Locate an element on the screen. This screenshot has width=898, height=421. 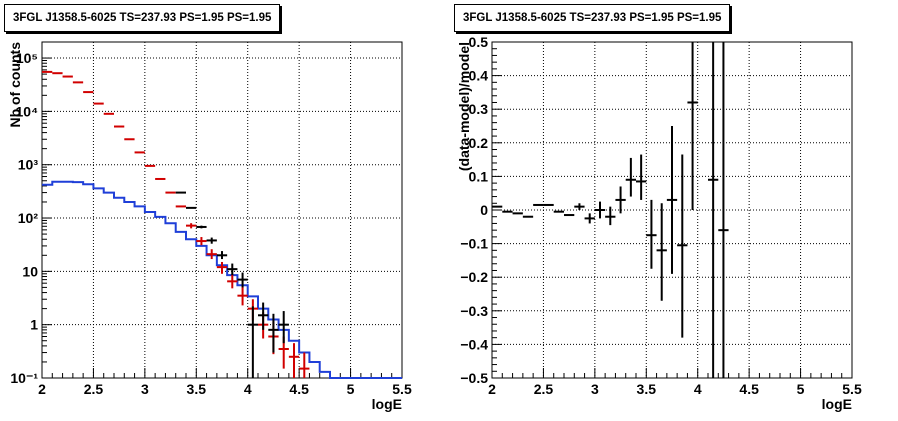
y-tick-label: 10⁻¹ is located at coordinates (24, 378).